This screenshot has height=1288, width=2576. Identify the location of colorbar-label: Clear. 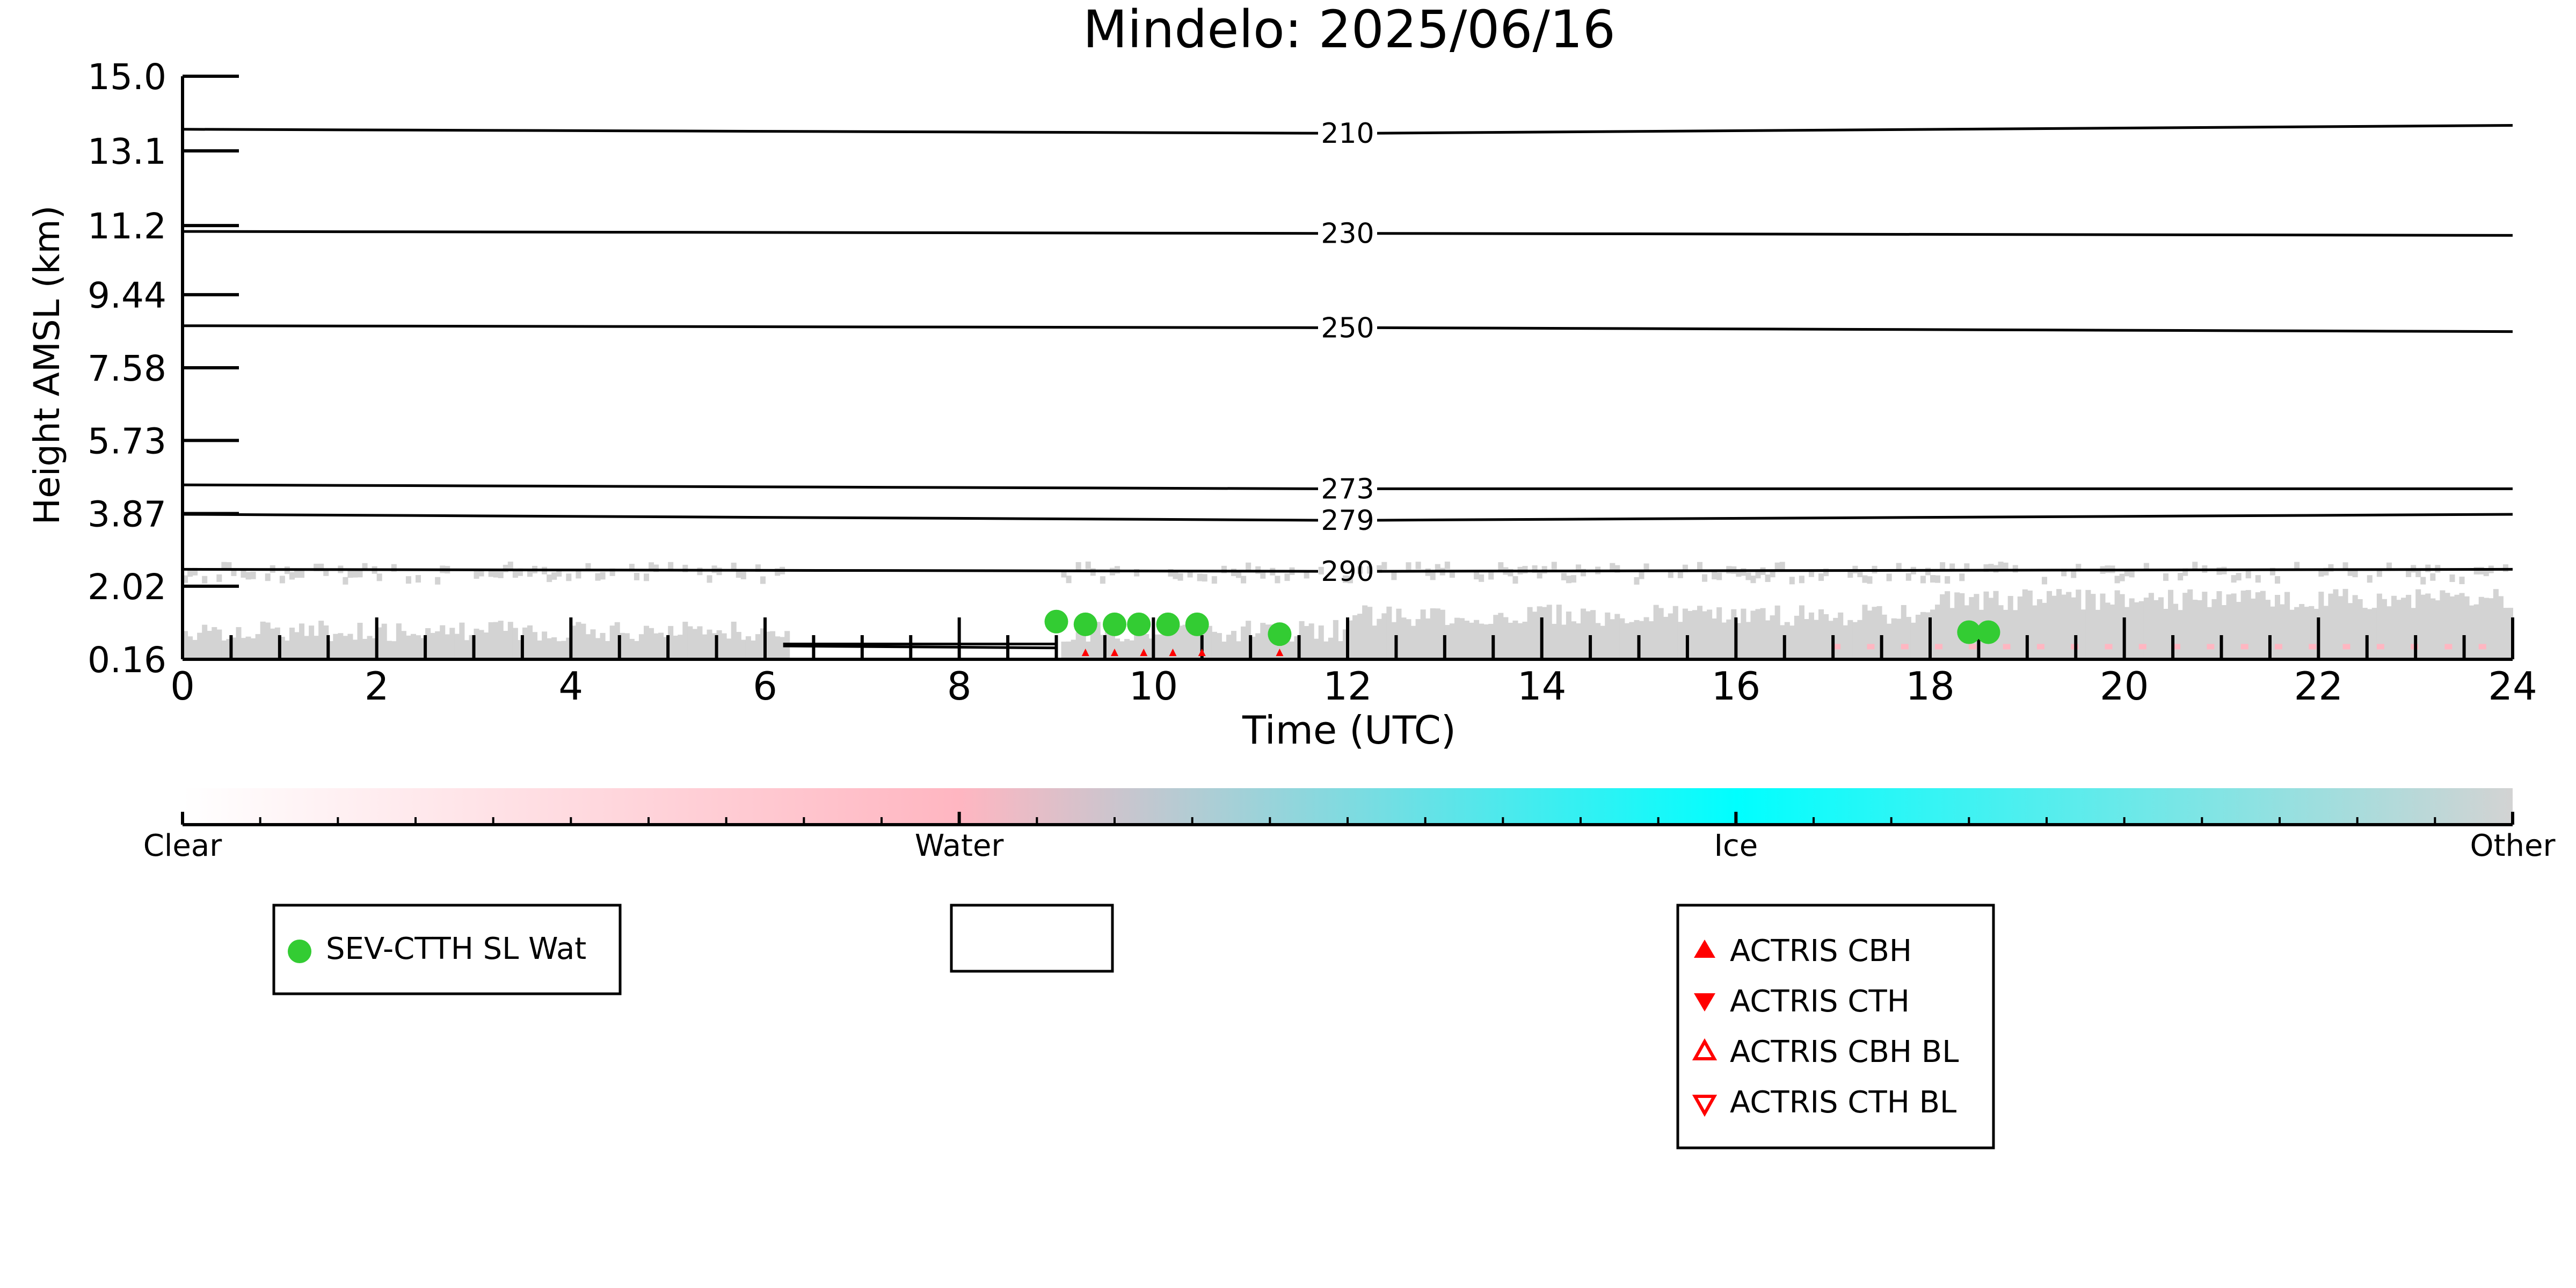
(182, 845).